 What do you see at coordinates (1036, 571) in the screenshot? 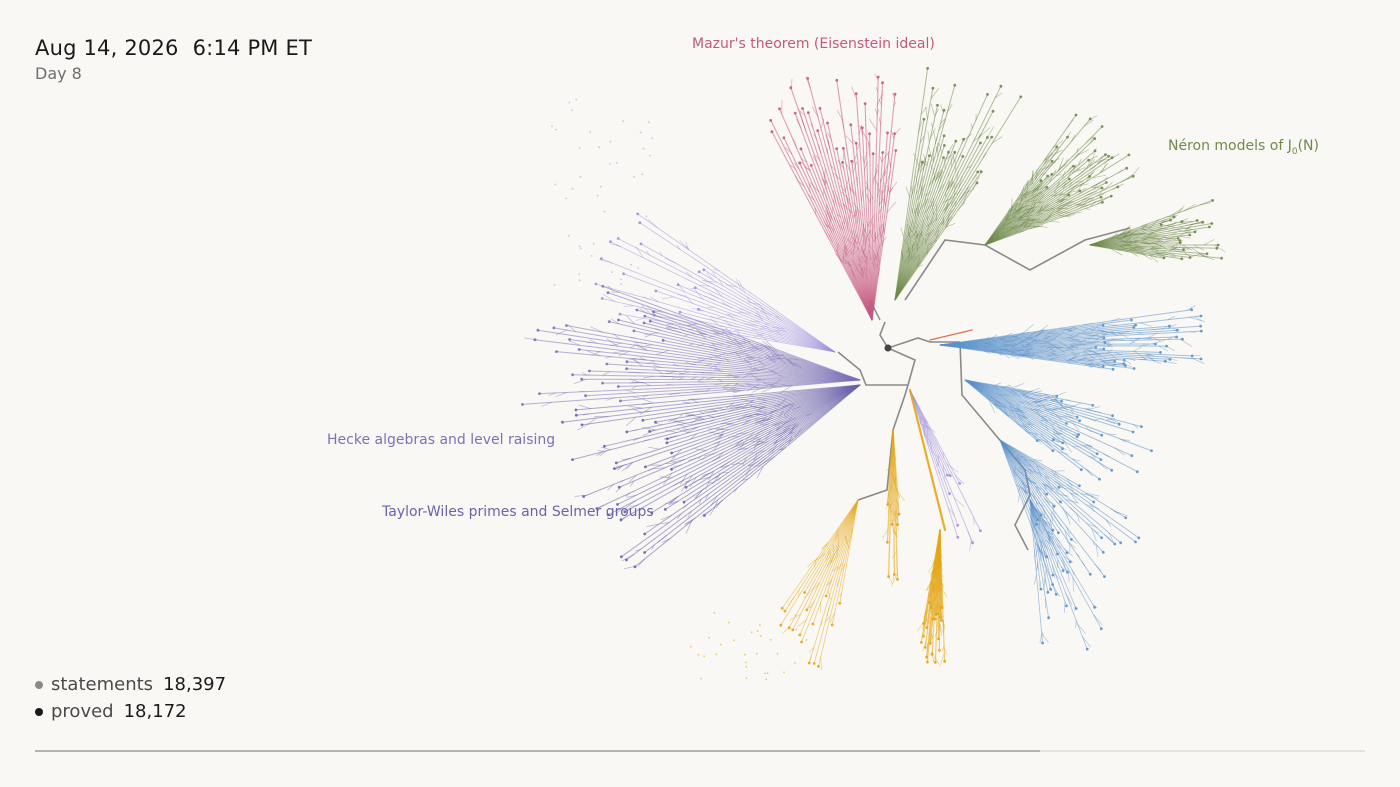
I see `blue-branch` at bounding box center [1036, 571].